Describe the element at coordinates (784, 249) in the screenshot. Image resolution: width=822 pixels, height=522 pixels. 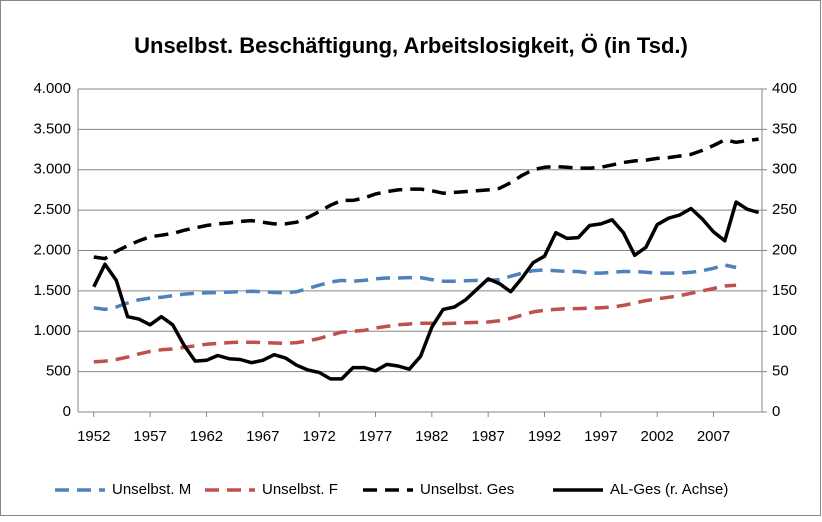
I see `y2-tick-label: 200` at that location.